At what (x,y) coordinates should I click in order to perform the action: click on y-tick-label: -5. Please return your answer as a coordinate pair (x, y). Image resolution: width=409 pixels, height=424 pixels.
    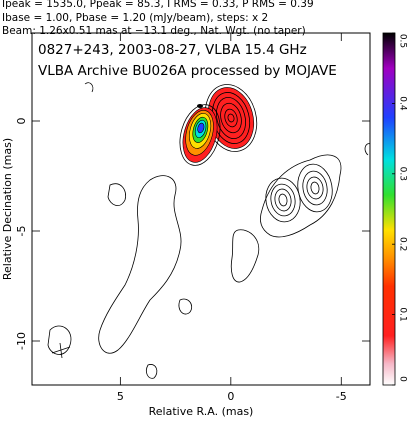
    Looking at the image, I should click on (21, 231).